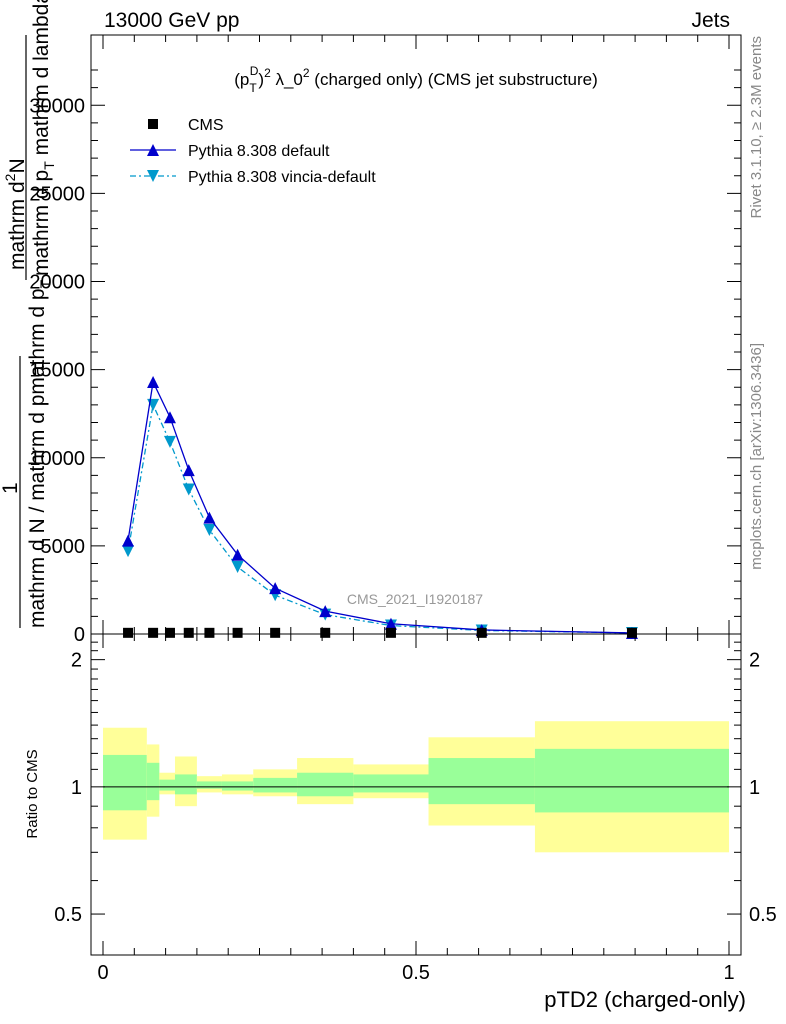 Image resolution: width=786 pixels, height=1024 pixels. I want to click on title-part: ), so click(261, 79).